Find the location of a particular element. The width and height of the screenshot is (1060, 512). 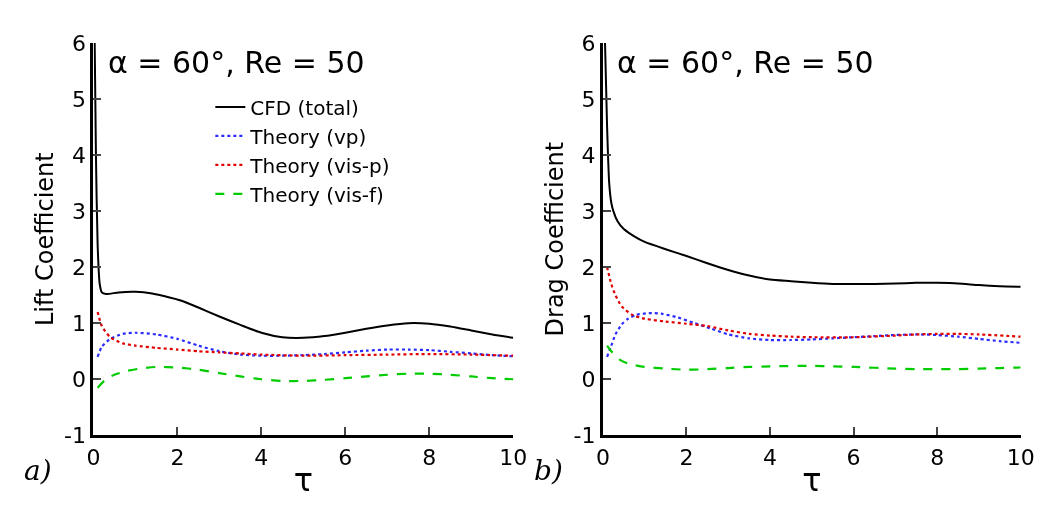

legend-label: Theory (vp) is located at coordinates (308, 136).